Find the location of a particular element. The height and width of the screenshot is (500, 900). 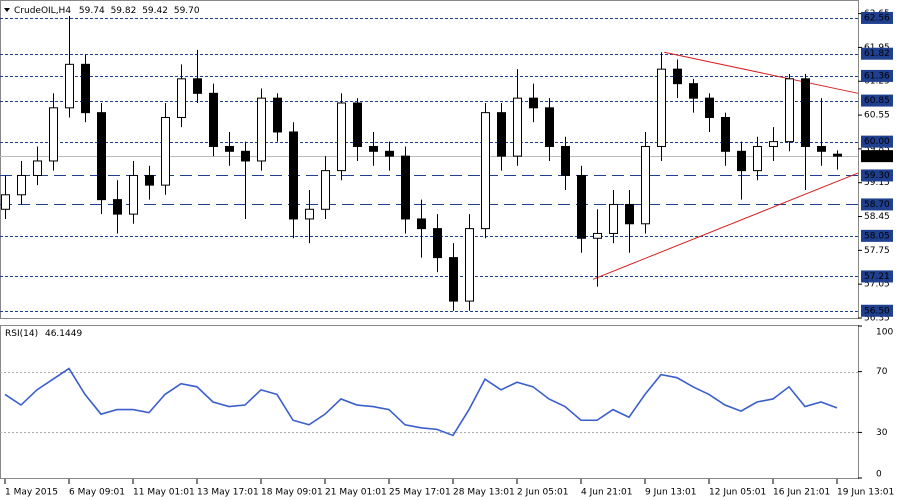

symbol: CrudeOIL,H4 is located at coordinates (42, 11).